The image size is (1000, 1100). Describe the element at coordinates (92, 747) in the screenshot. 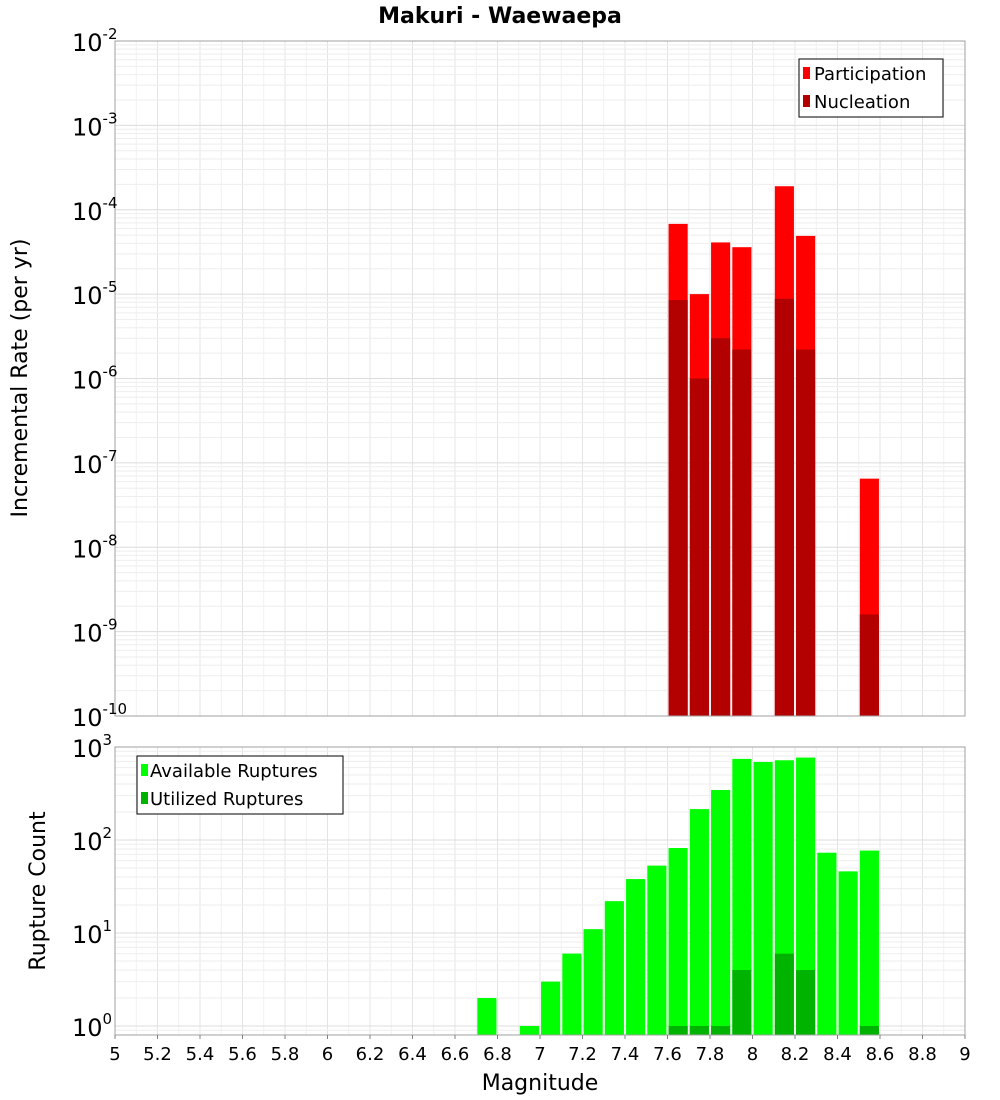

I see `bottom-y-tick-label: 10³` at that location.